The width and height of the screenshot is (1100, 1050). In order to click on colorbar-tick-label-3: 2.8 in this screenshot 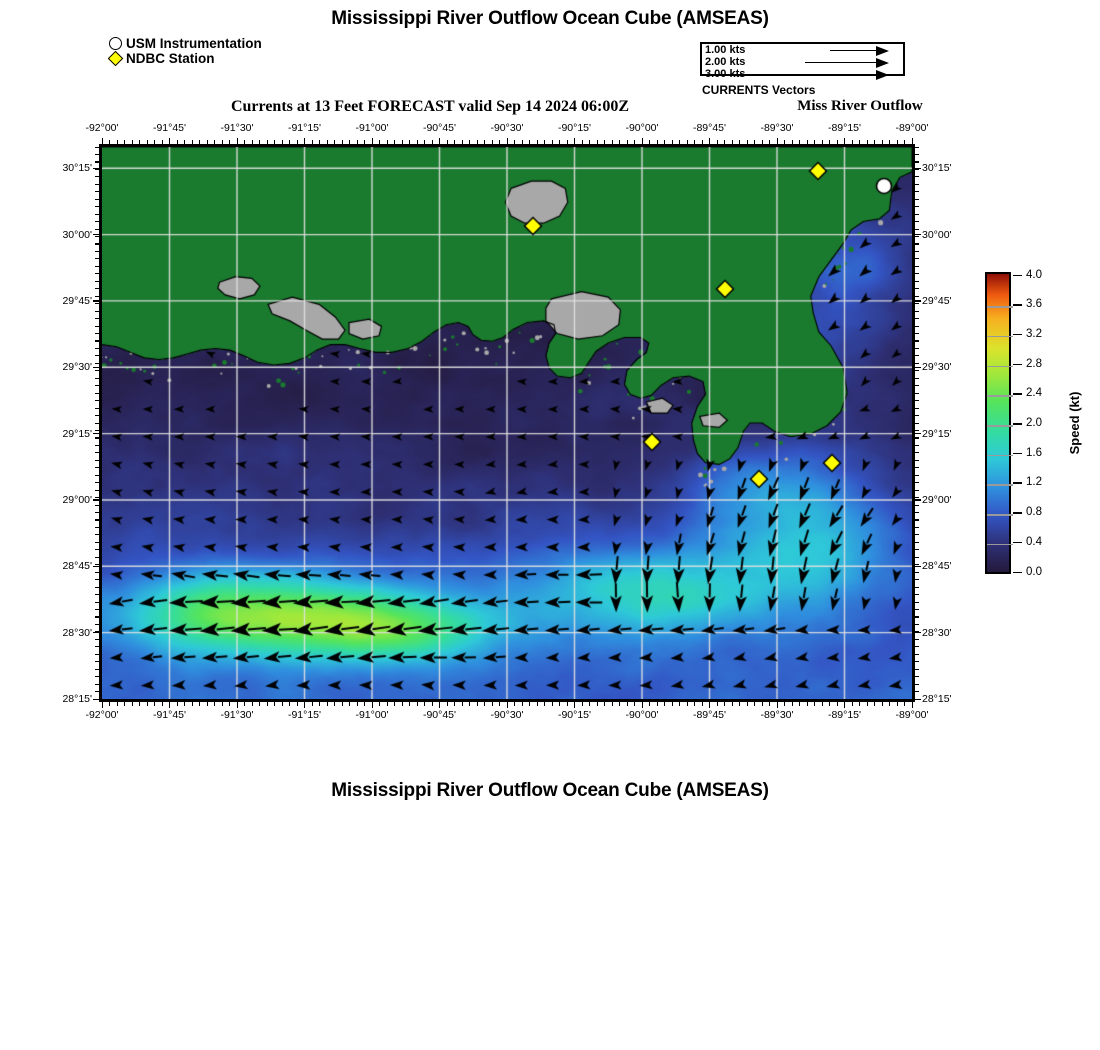, I will do `click(1034, 363)`.